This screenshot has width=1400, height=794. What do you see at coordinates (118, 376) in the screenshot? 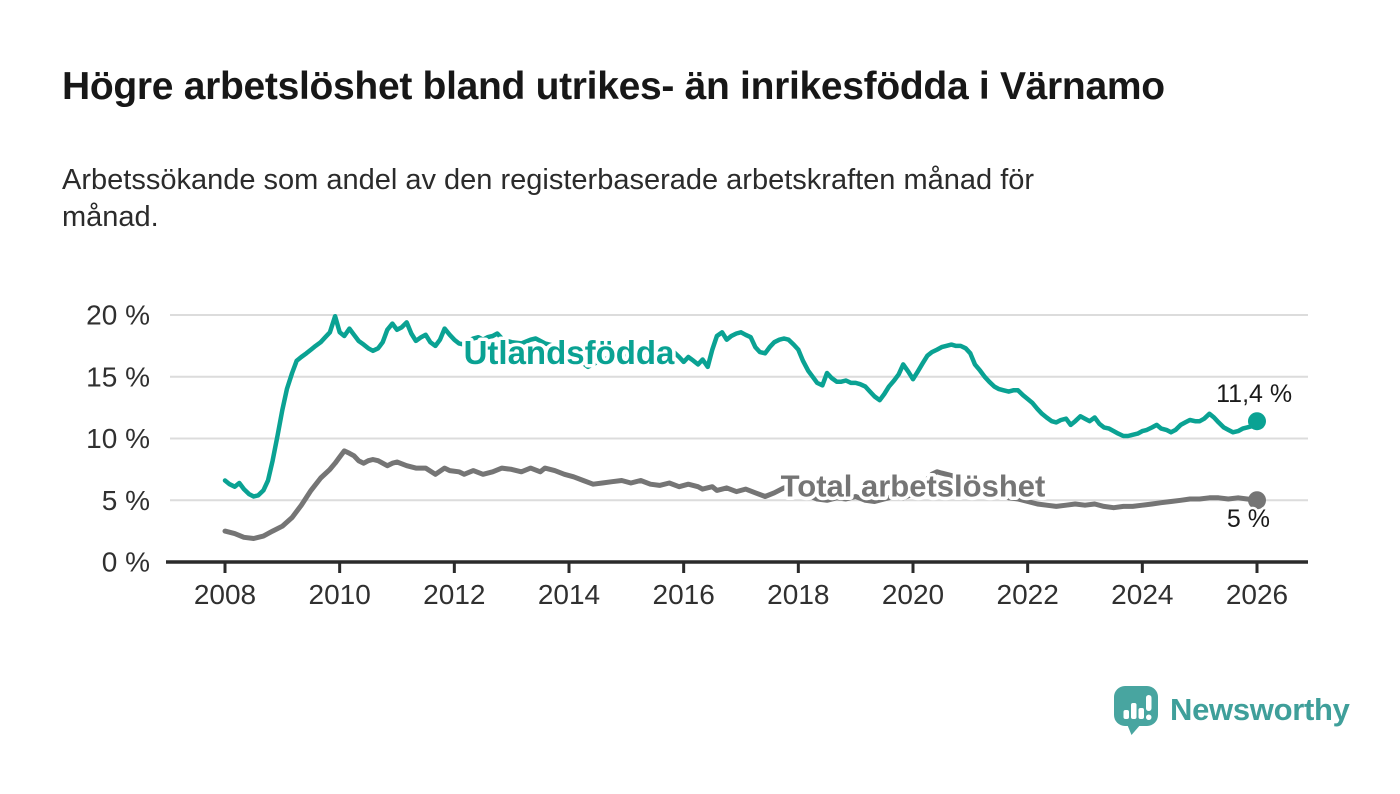
I see `y-axis-tick-label: 15 %` at bounding box center [118, 376].